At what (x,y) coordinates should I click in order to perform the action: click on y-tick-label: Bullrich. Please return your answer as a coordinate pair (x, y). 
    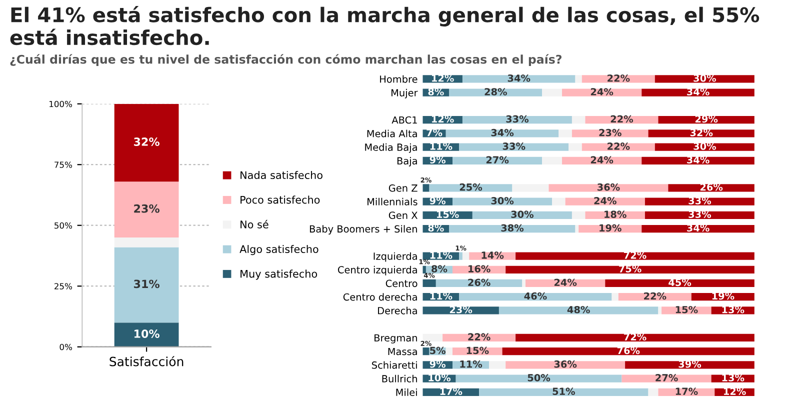
    Looking at the image, I should click on (399, 378).